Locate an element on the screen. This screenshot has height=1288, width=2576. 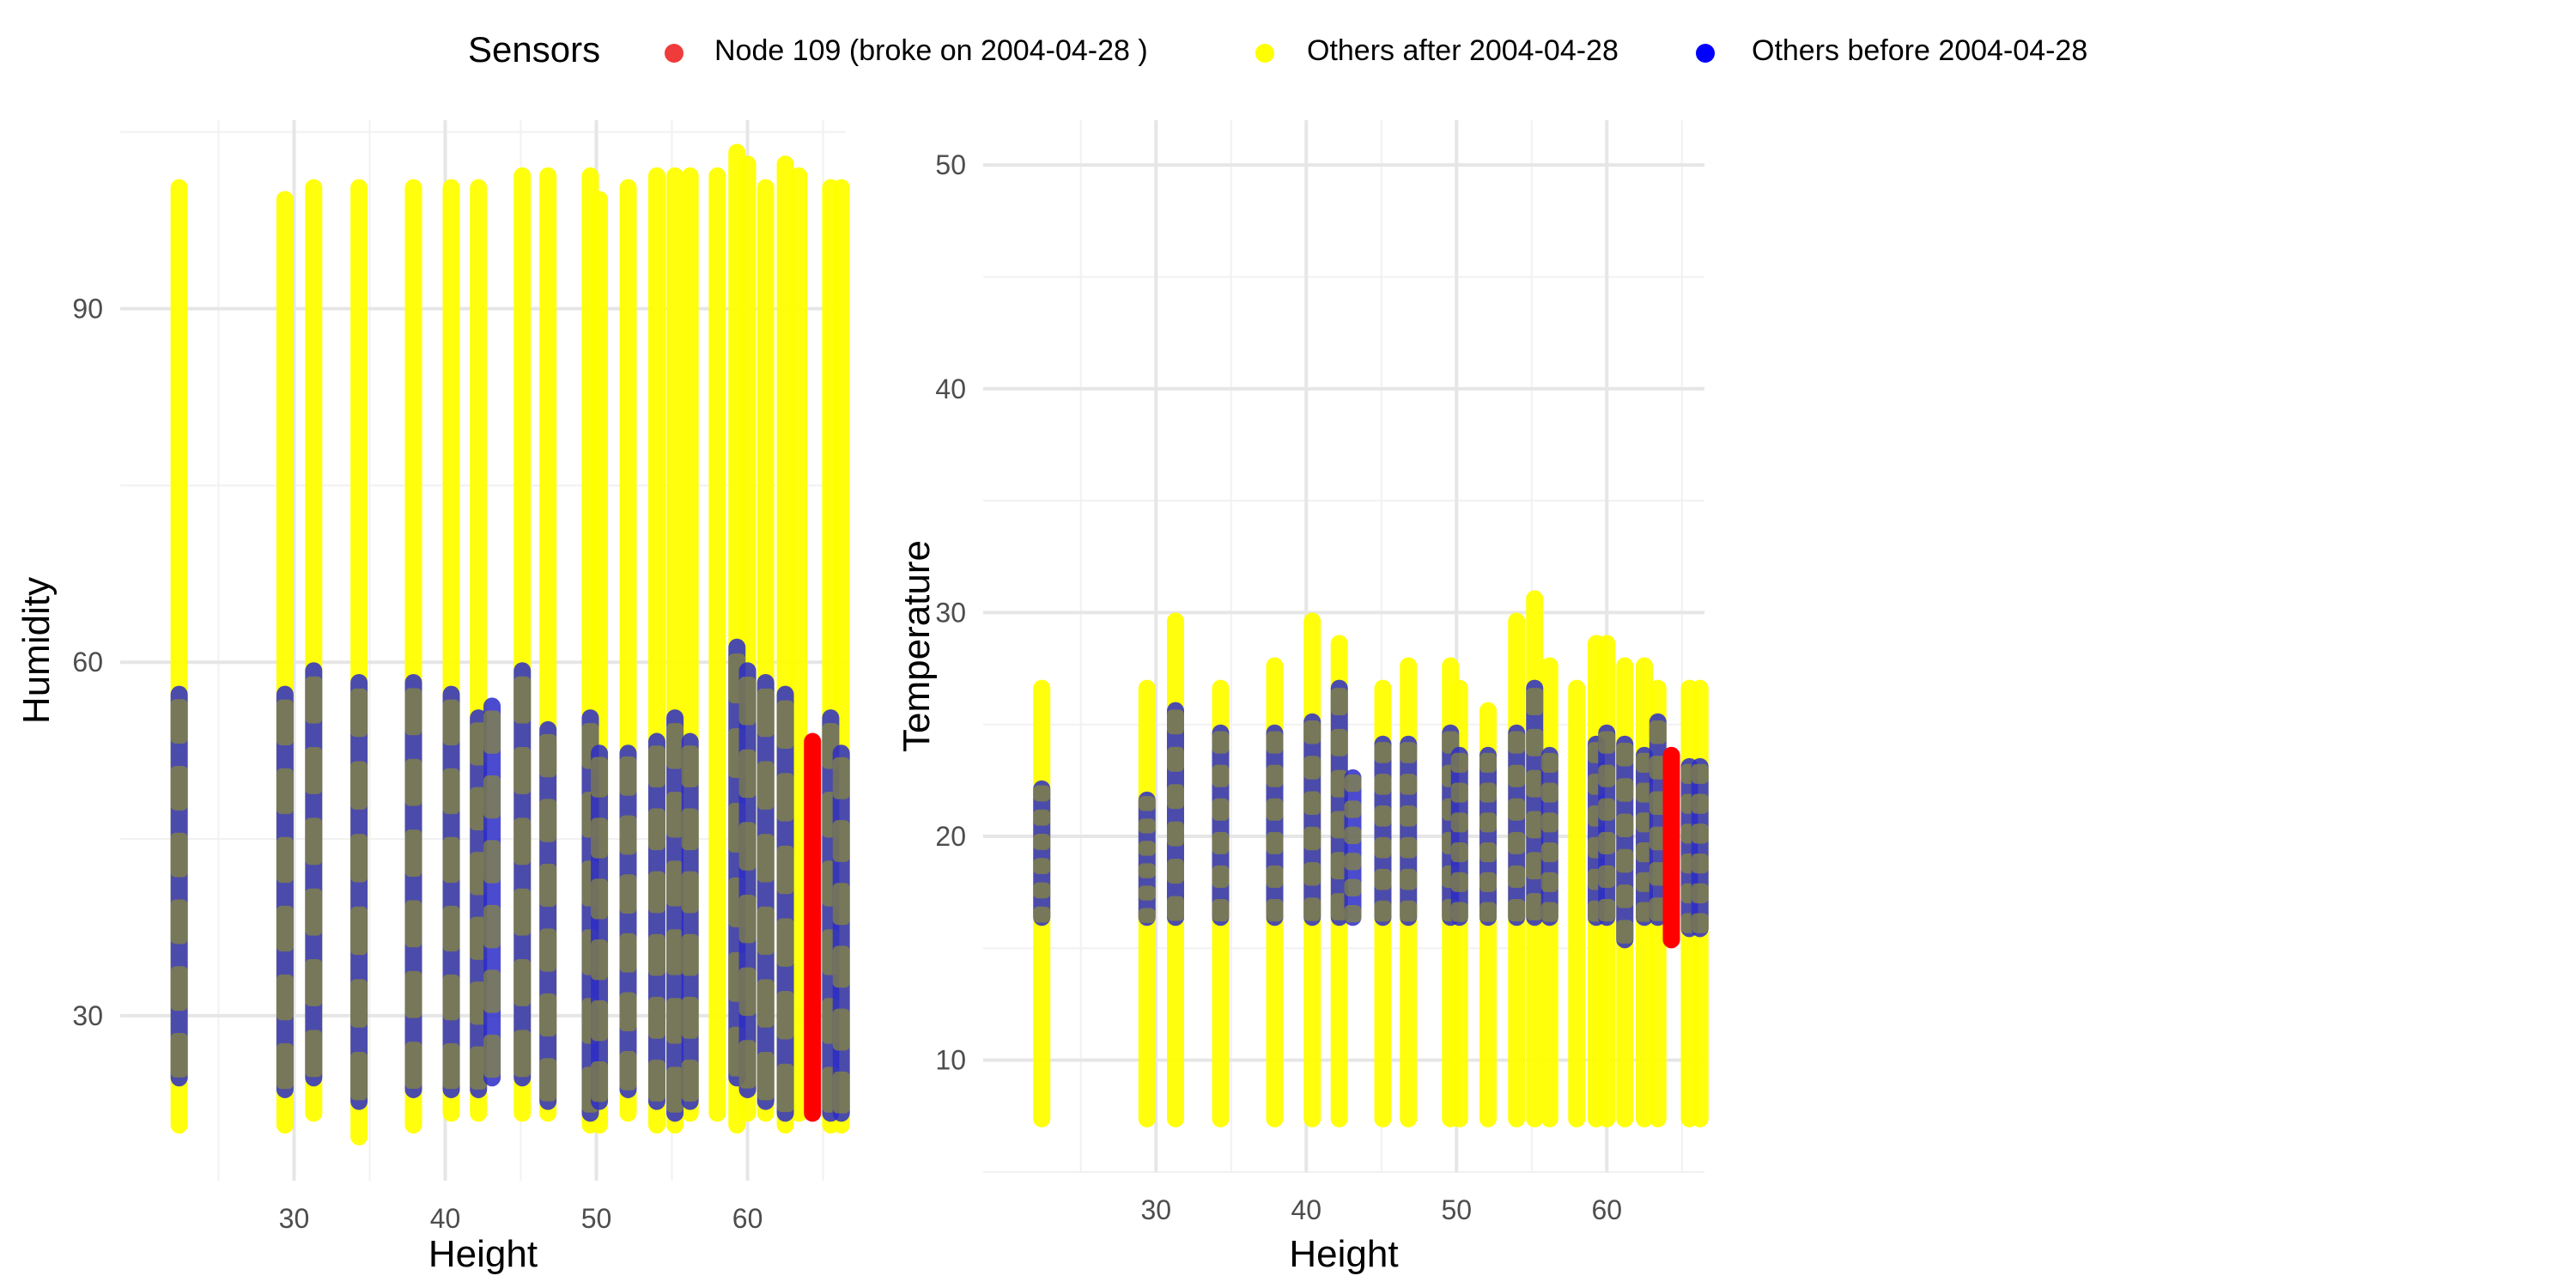
legend-after-label: Others after 2004-04-28 is located at coordinates (1463, 50).